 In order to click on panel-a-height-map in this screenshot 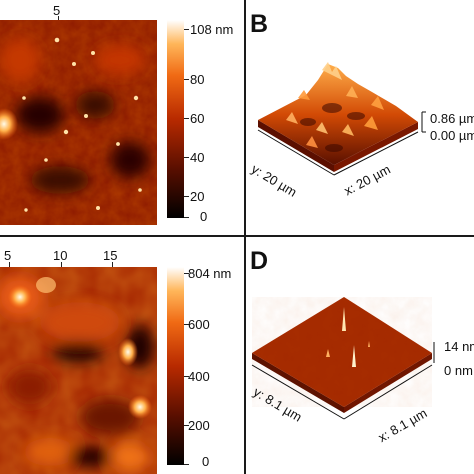, I will do `click(78, 122)`.